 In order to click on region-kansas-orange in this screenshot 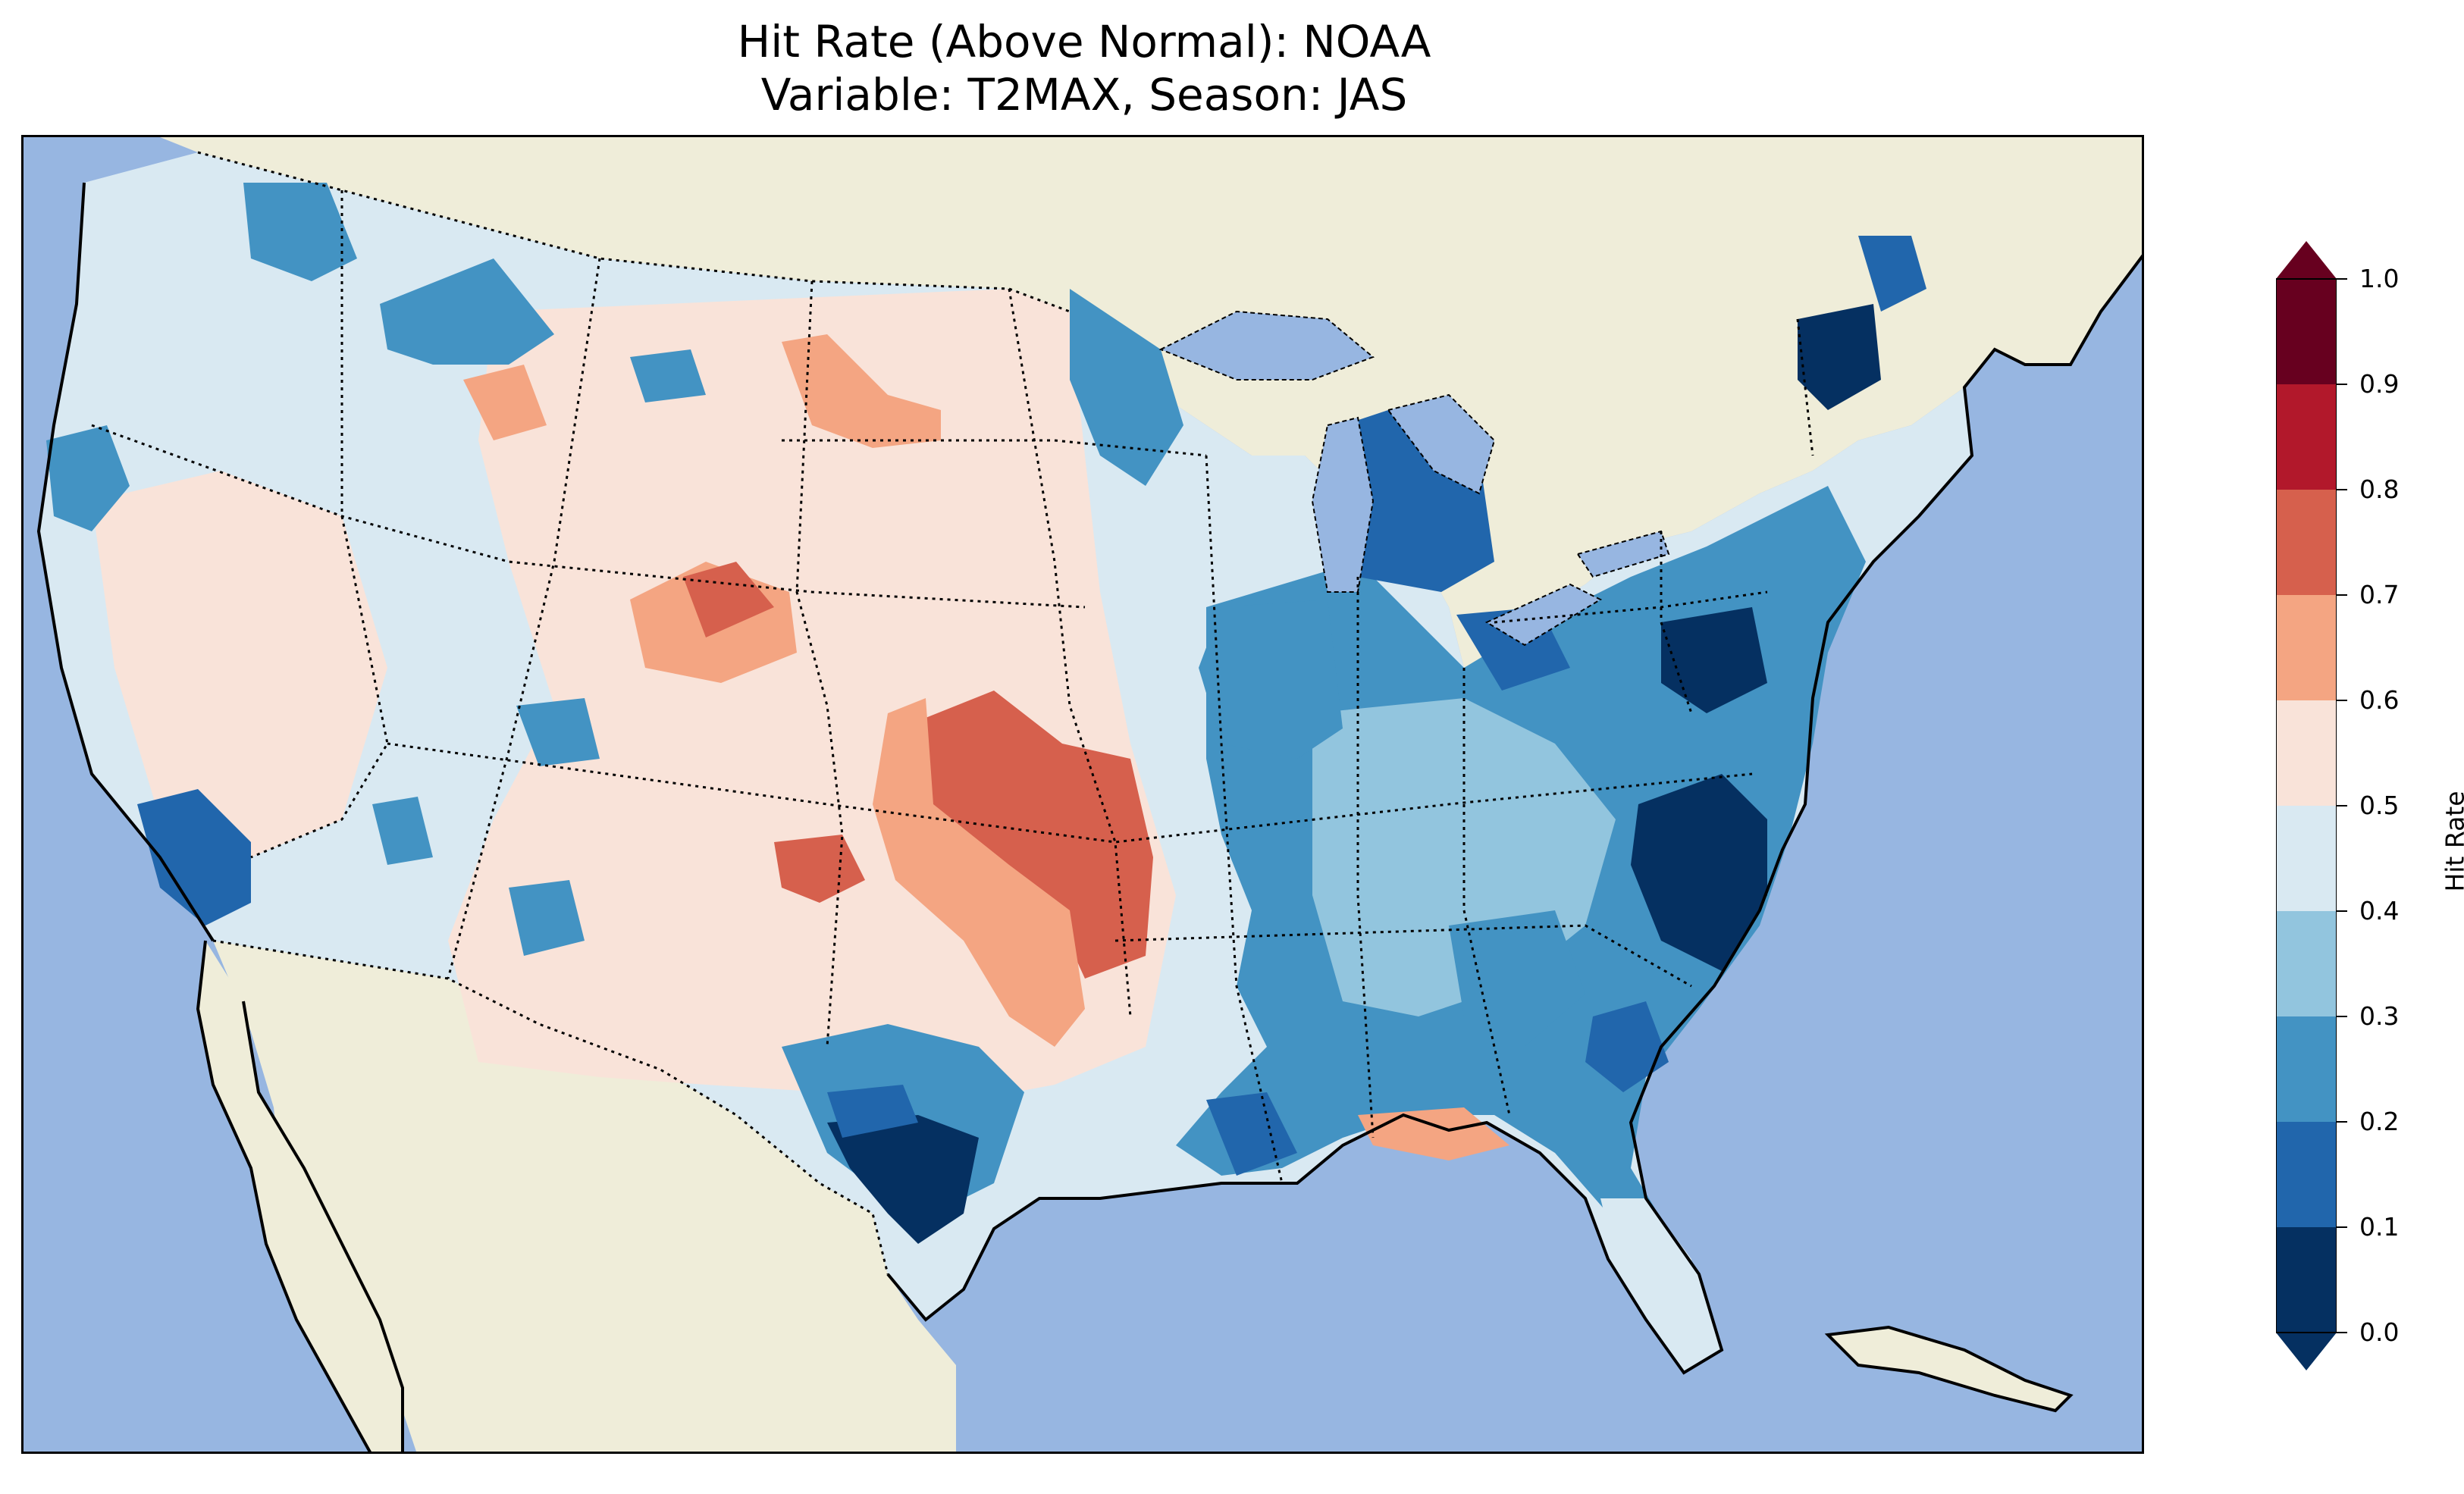, I will do `click(979, 872)`.